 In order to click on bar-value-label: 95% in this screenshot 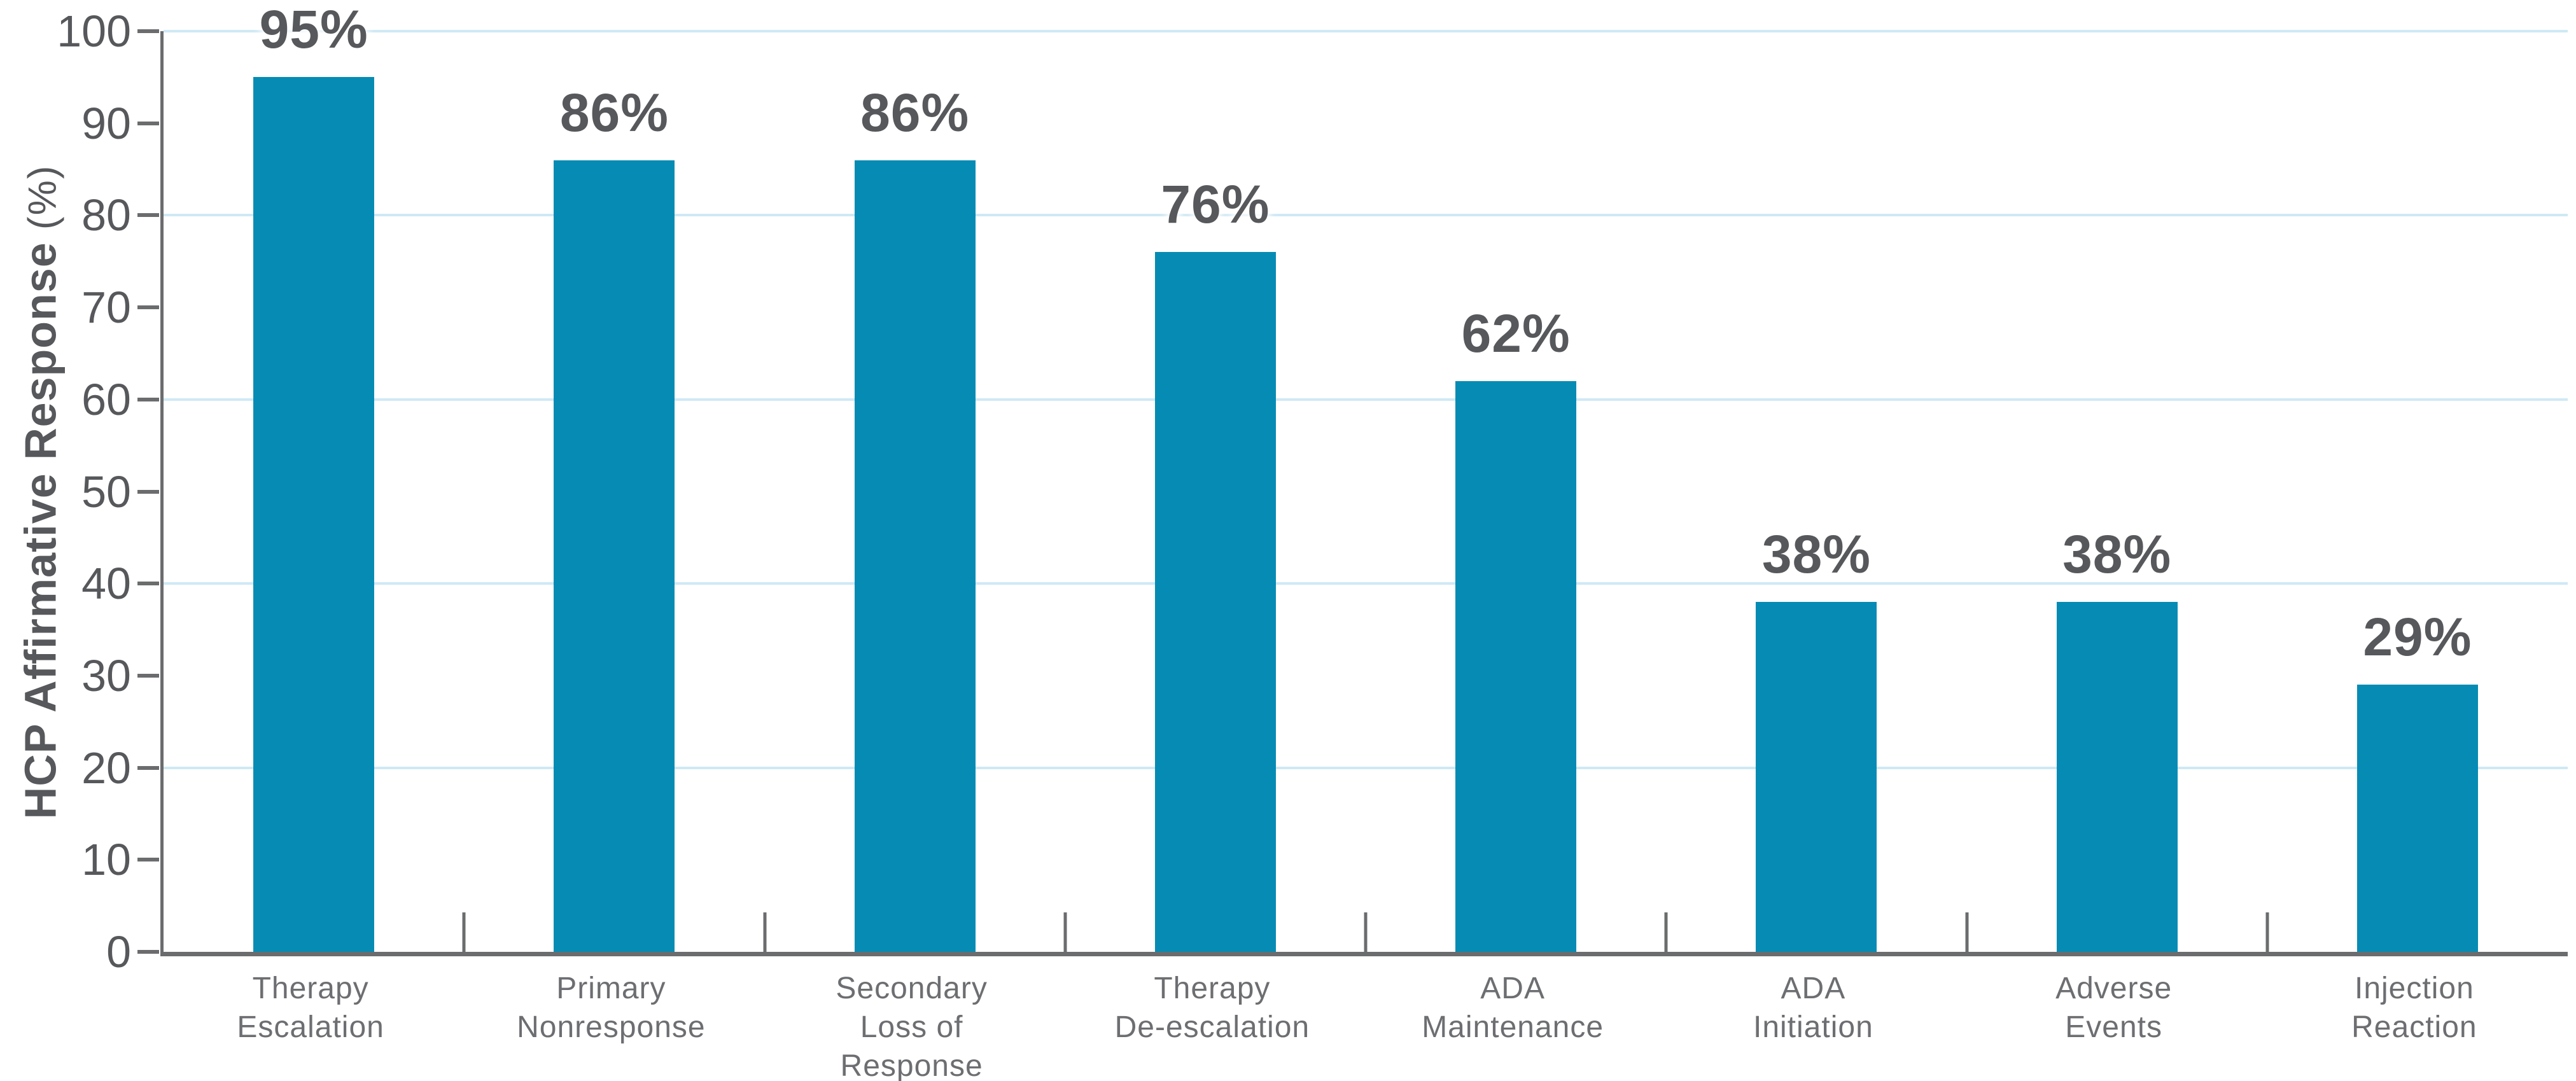, I will do `click(313, 30)`.